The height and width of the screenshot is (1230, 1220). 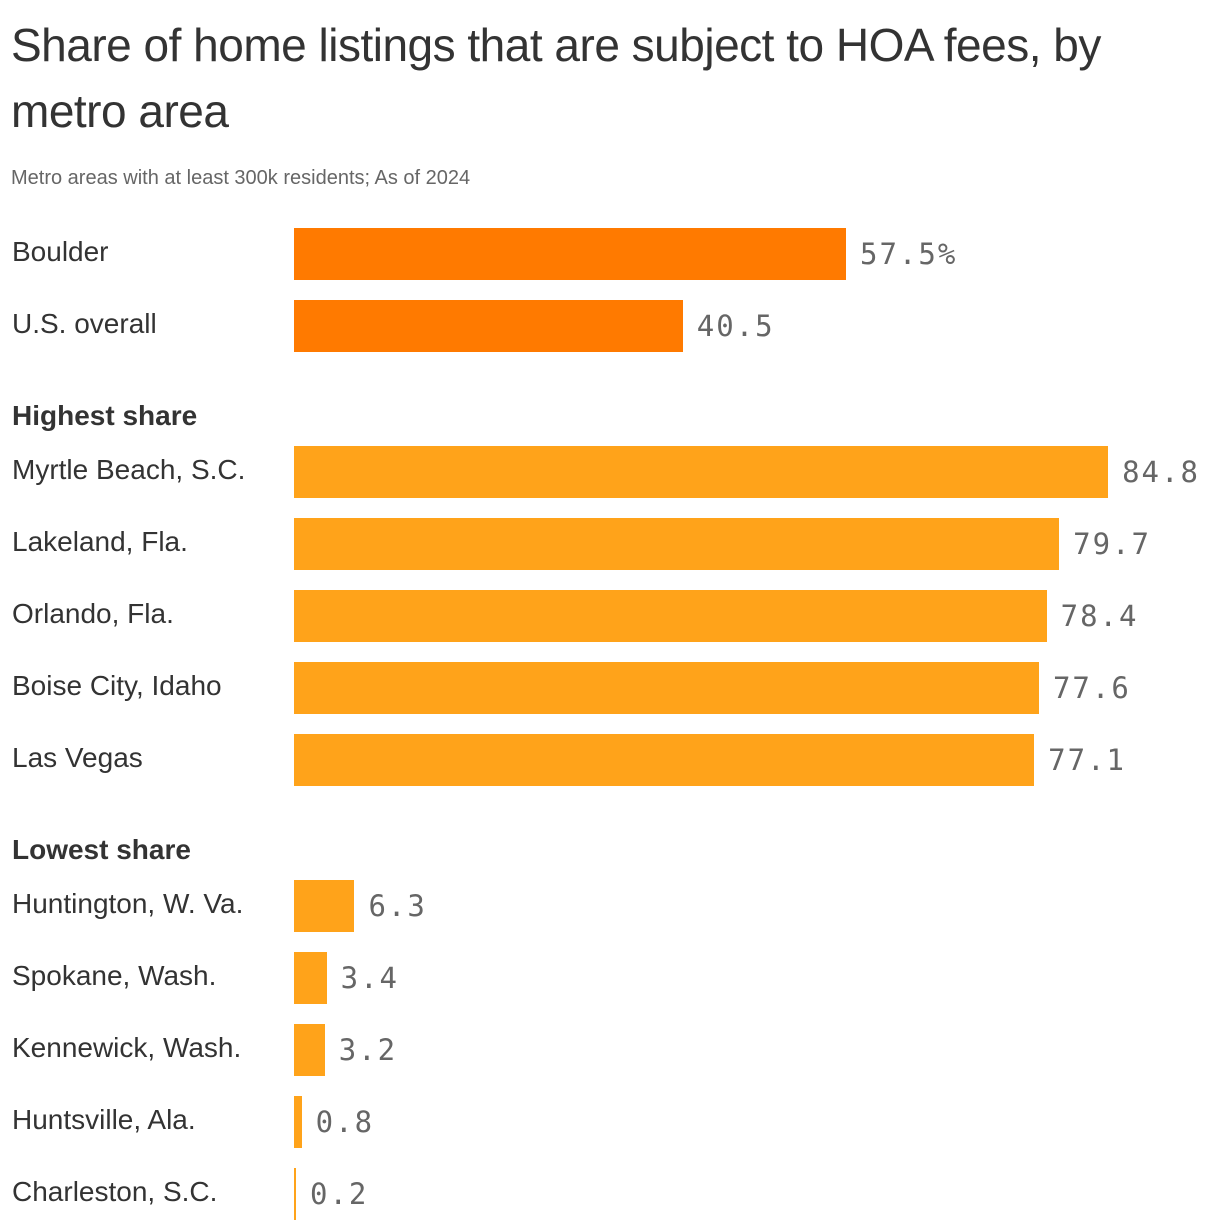 What do you see at coordinates (735, 326) in the screenshot?
I see `bar-value-label: 40.5` at bounding box center [735, 326].